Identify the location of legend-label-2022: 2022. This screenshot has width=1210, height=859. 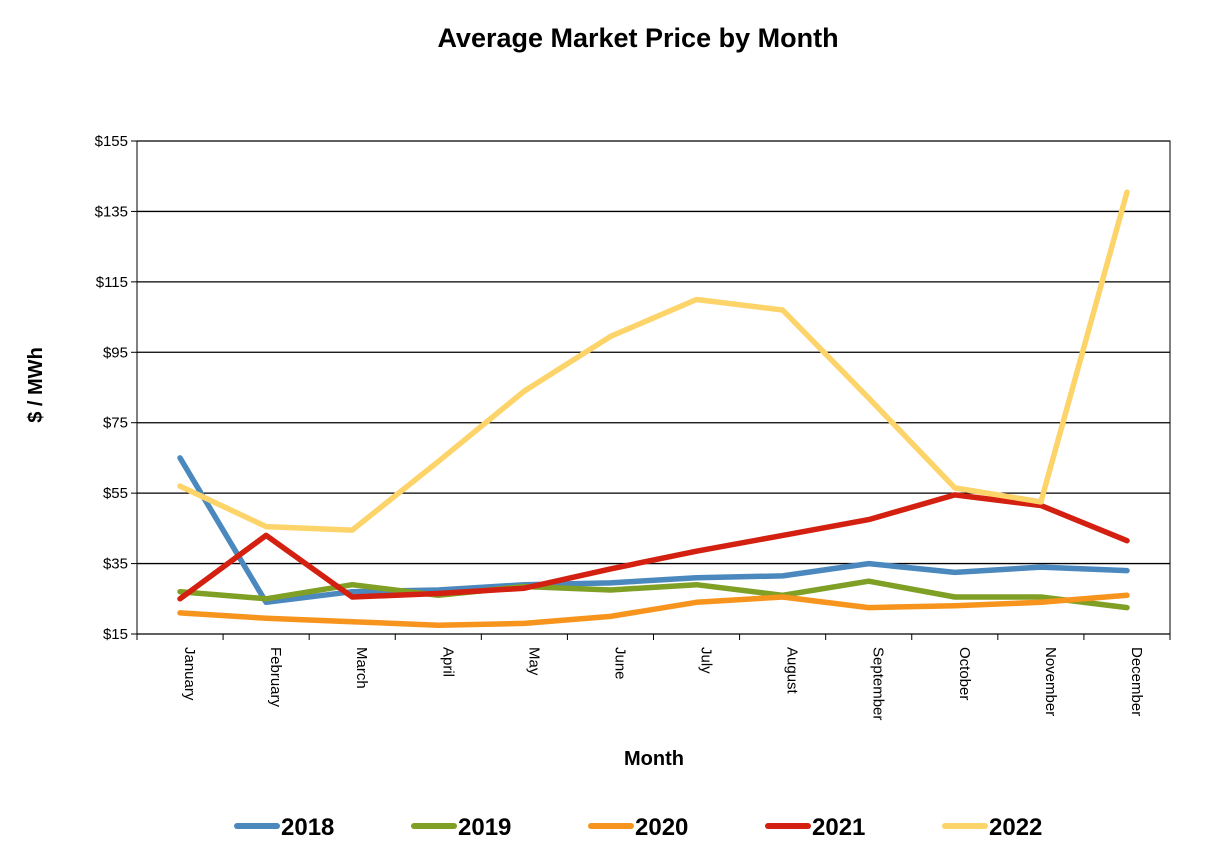
(1015, 827).